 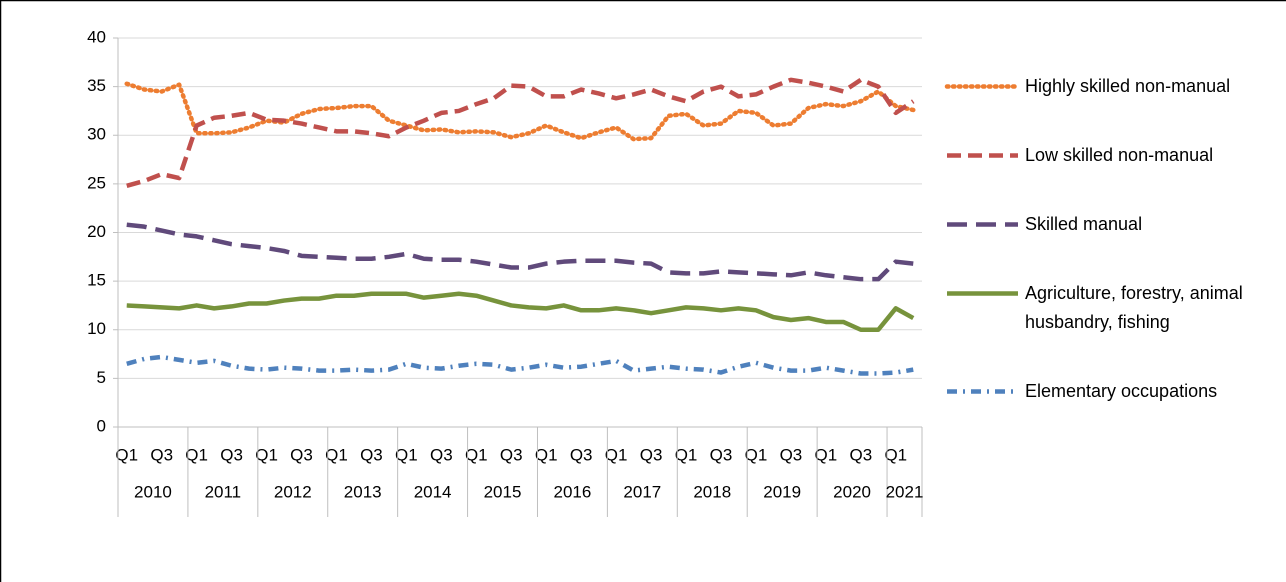 What do you see at coordinates (503, 491) in the screenshot?
I see `x-group-label: 2015` at bounding box center [503, 491].